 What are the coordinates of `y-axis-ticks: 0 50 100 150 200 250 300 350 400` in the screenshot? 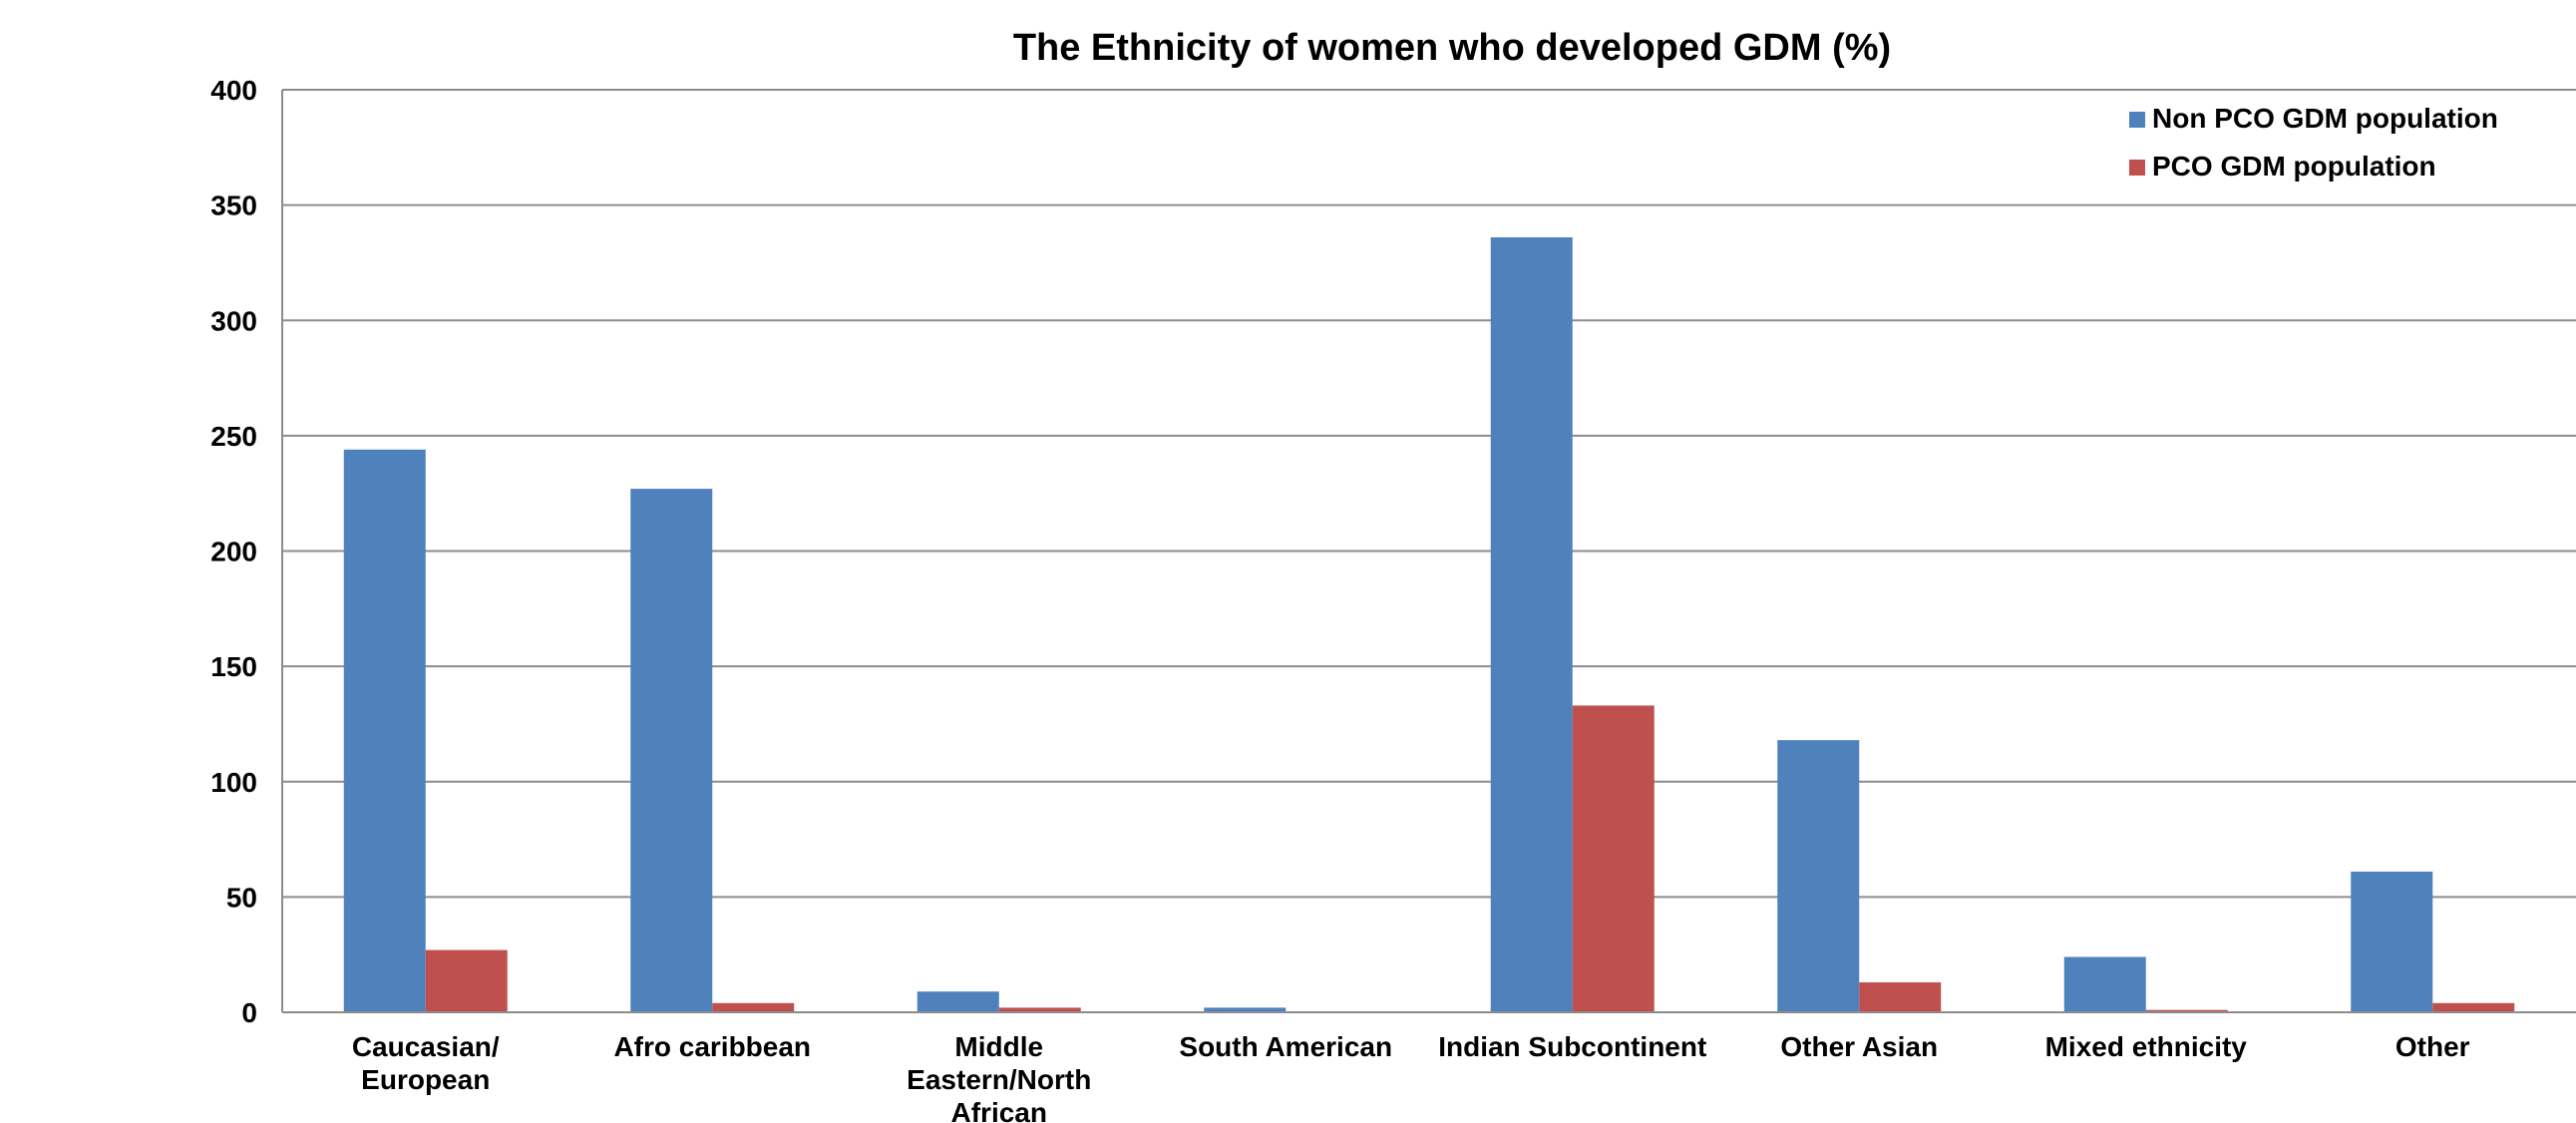 It's located at (234, 551).